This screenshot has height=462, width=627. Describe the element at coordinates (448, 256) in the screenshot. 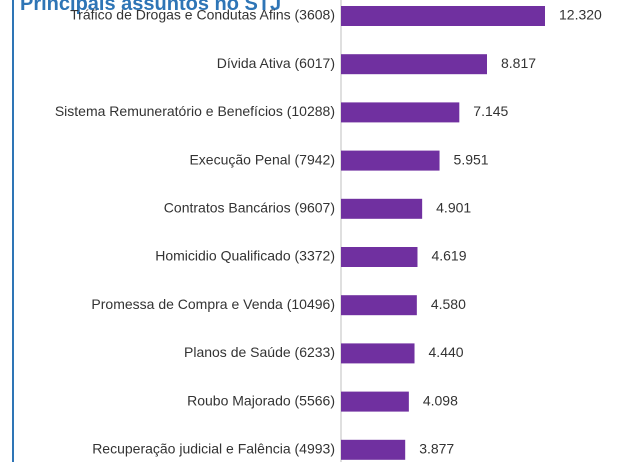

I see `value-label: 4.619` at that location.